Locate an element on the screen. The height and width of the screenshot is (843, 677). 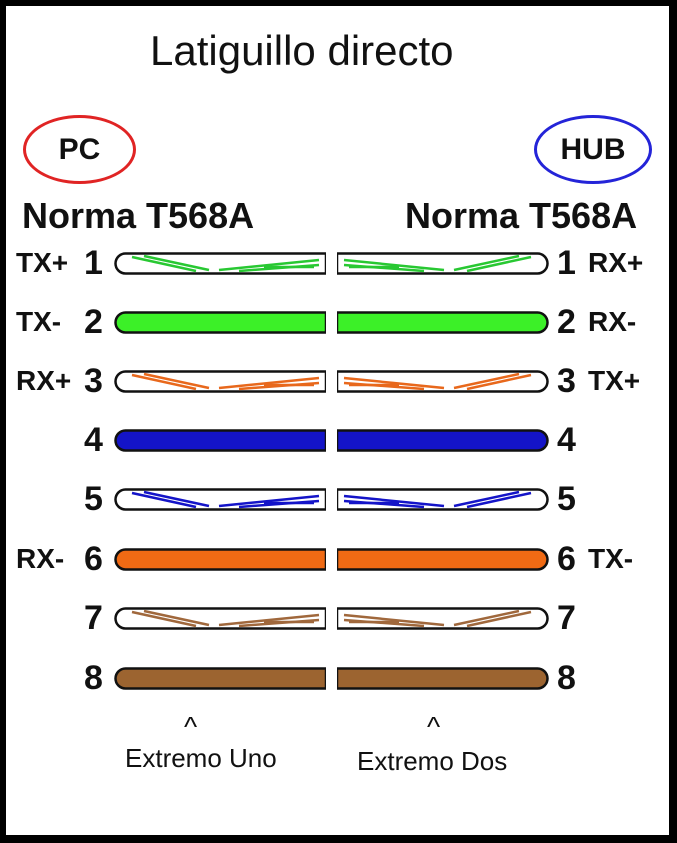
right-pin-8: 8 is located at coordinates (566, 678).